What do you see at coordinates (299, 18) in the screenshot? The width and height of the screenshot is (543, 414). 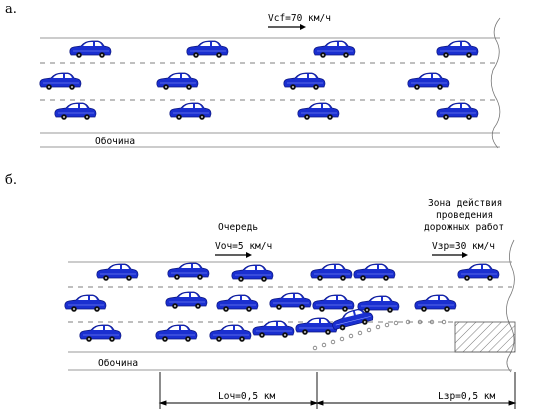 I see `panel-a-speed-label: Vcf=70 км/ч` at bounding box center [299, 18].